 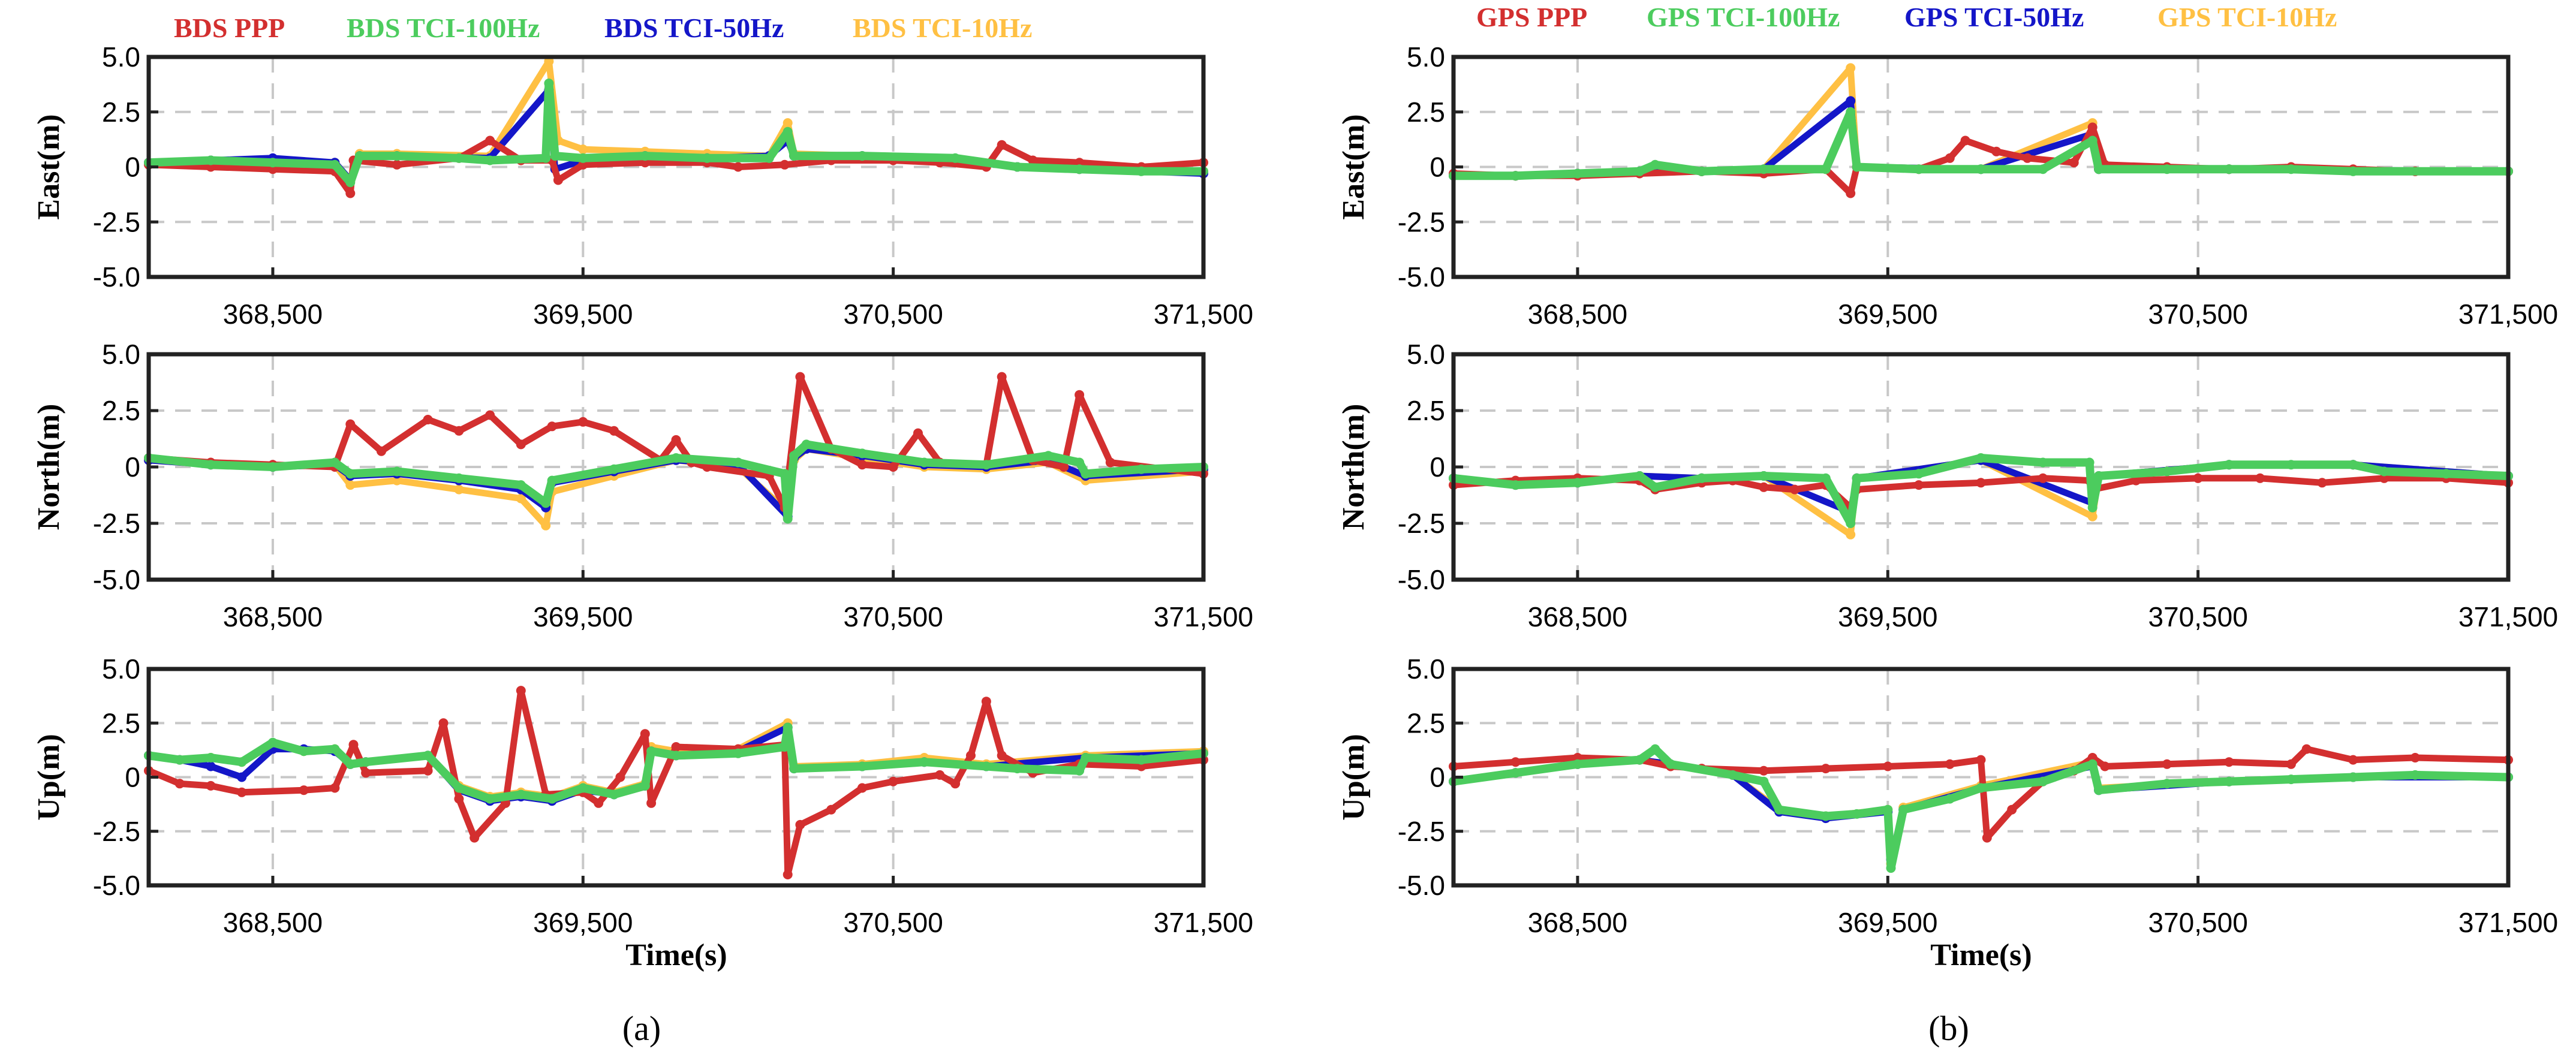 I want to click on data-point-tci50, so click(x=211, y=766).